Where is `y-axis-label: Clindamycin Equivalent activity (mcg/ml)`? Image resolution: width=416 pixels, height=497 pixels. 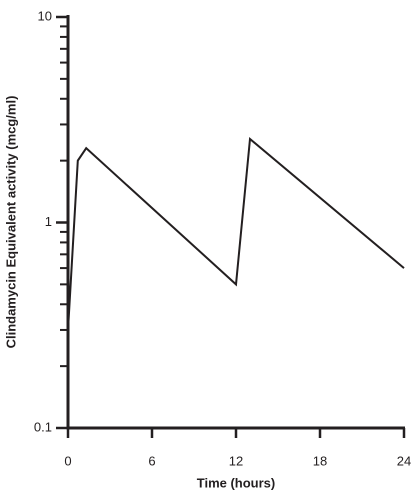
y-axis-label: Clindamycin Equivalent activity (mcg/ml) is located at coordinates (10, 222).